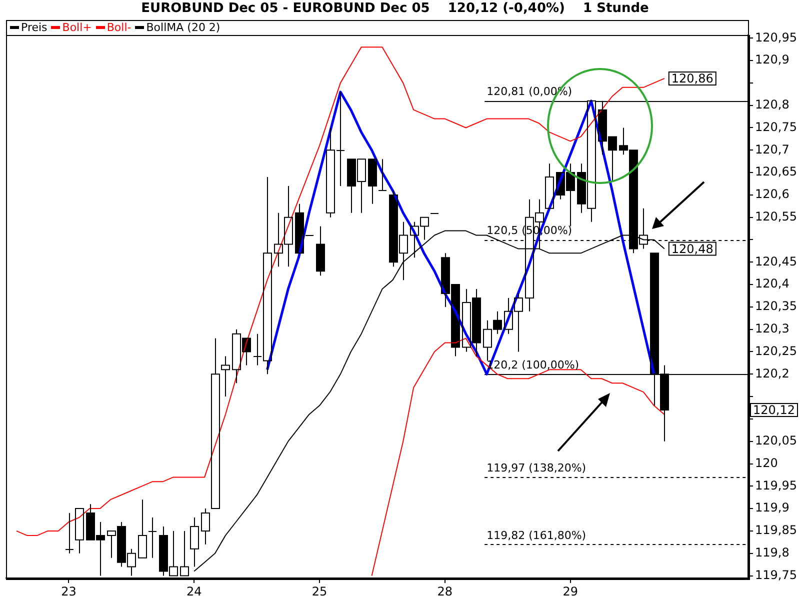 The width and height of the screenshot is (800, 600). I want to click on text: 120,12, so click(774, 410).